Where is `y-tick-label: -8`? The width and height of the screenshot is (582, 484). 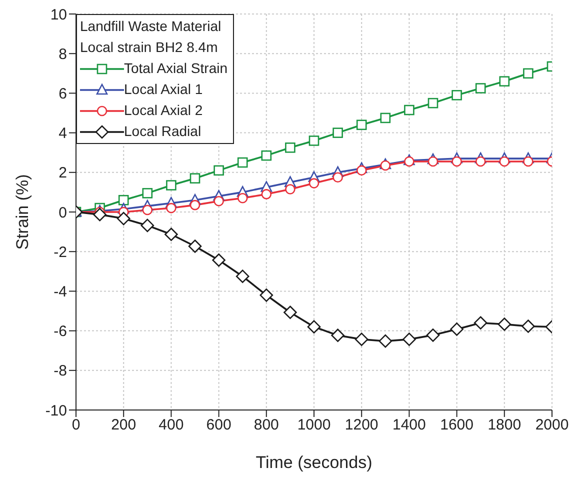 y-tick-label: -8 is located at coordinates (60, 371).